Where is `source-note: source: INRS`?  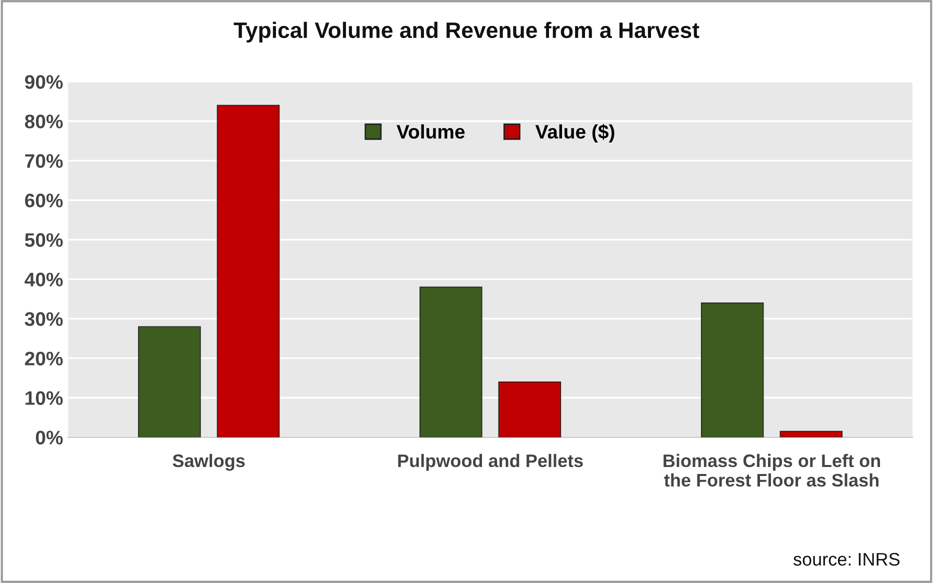
source-note: source: INRS is located at coordinates (846, 559).